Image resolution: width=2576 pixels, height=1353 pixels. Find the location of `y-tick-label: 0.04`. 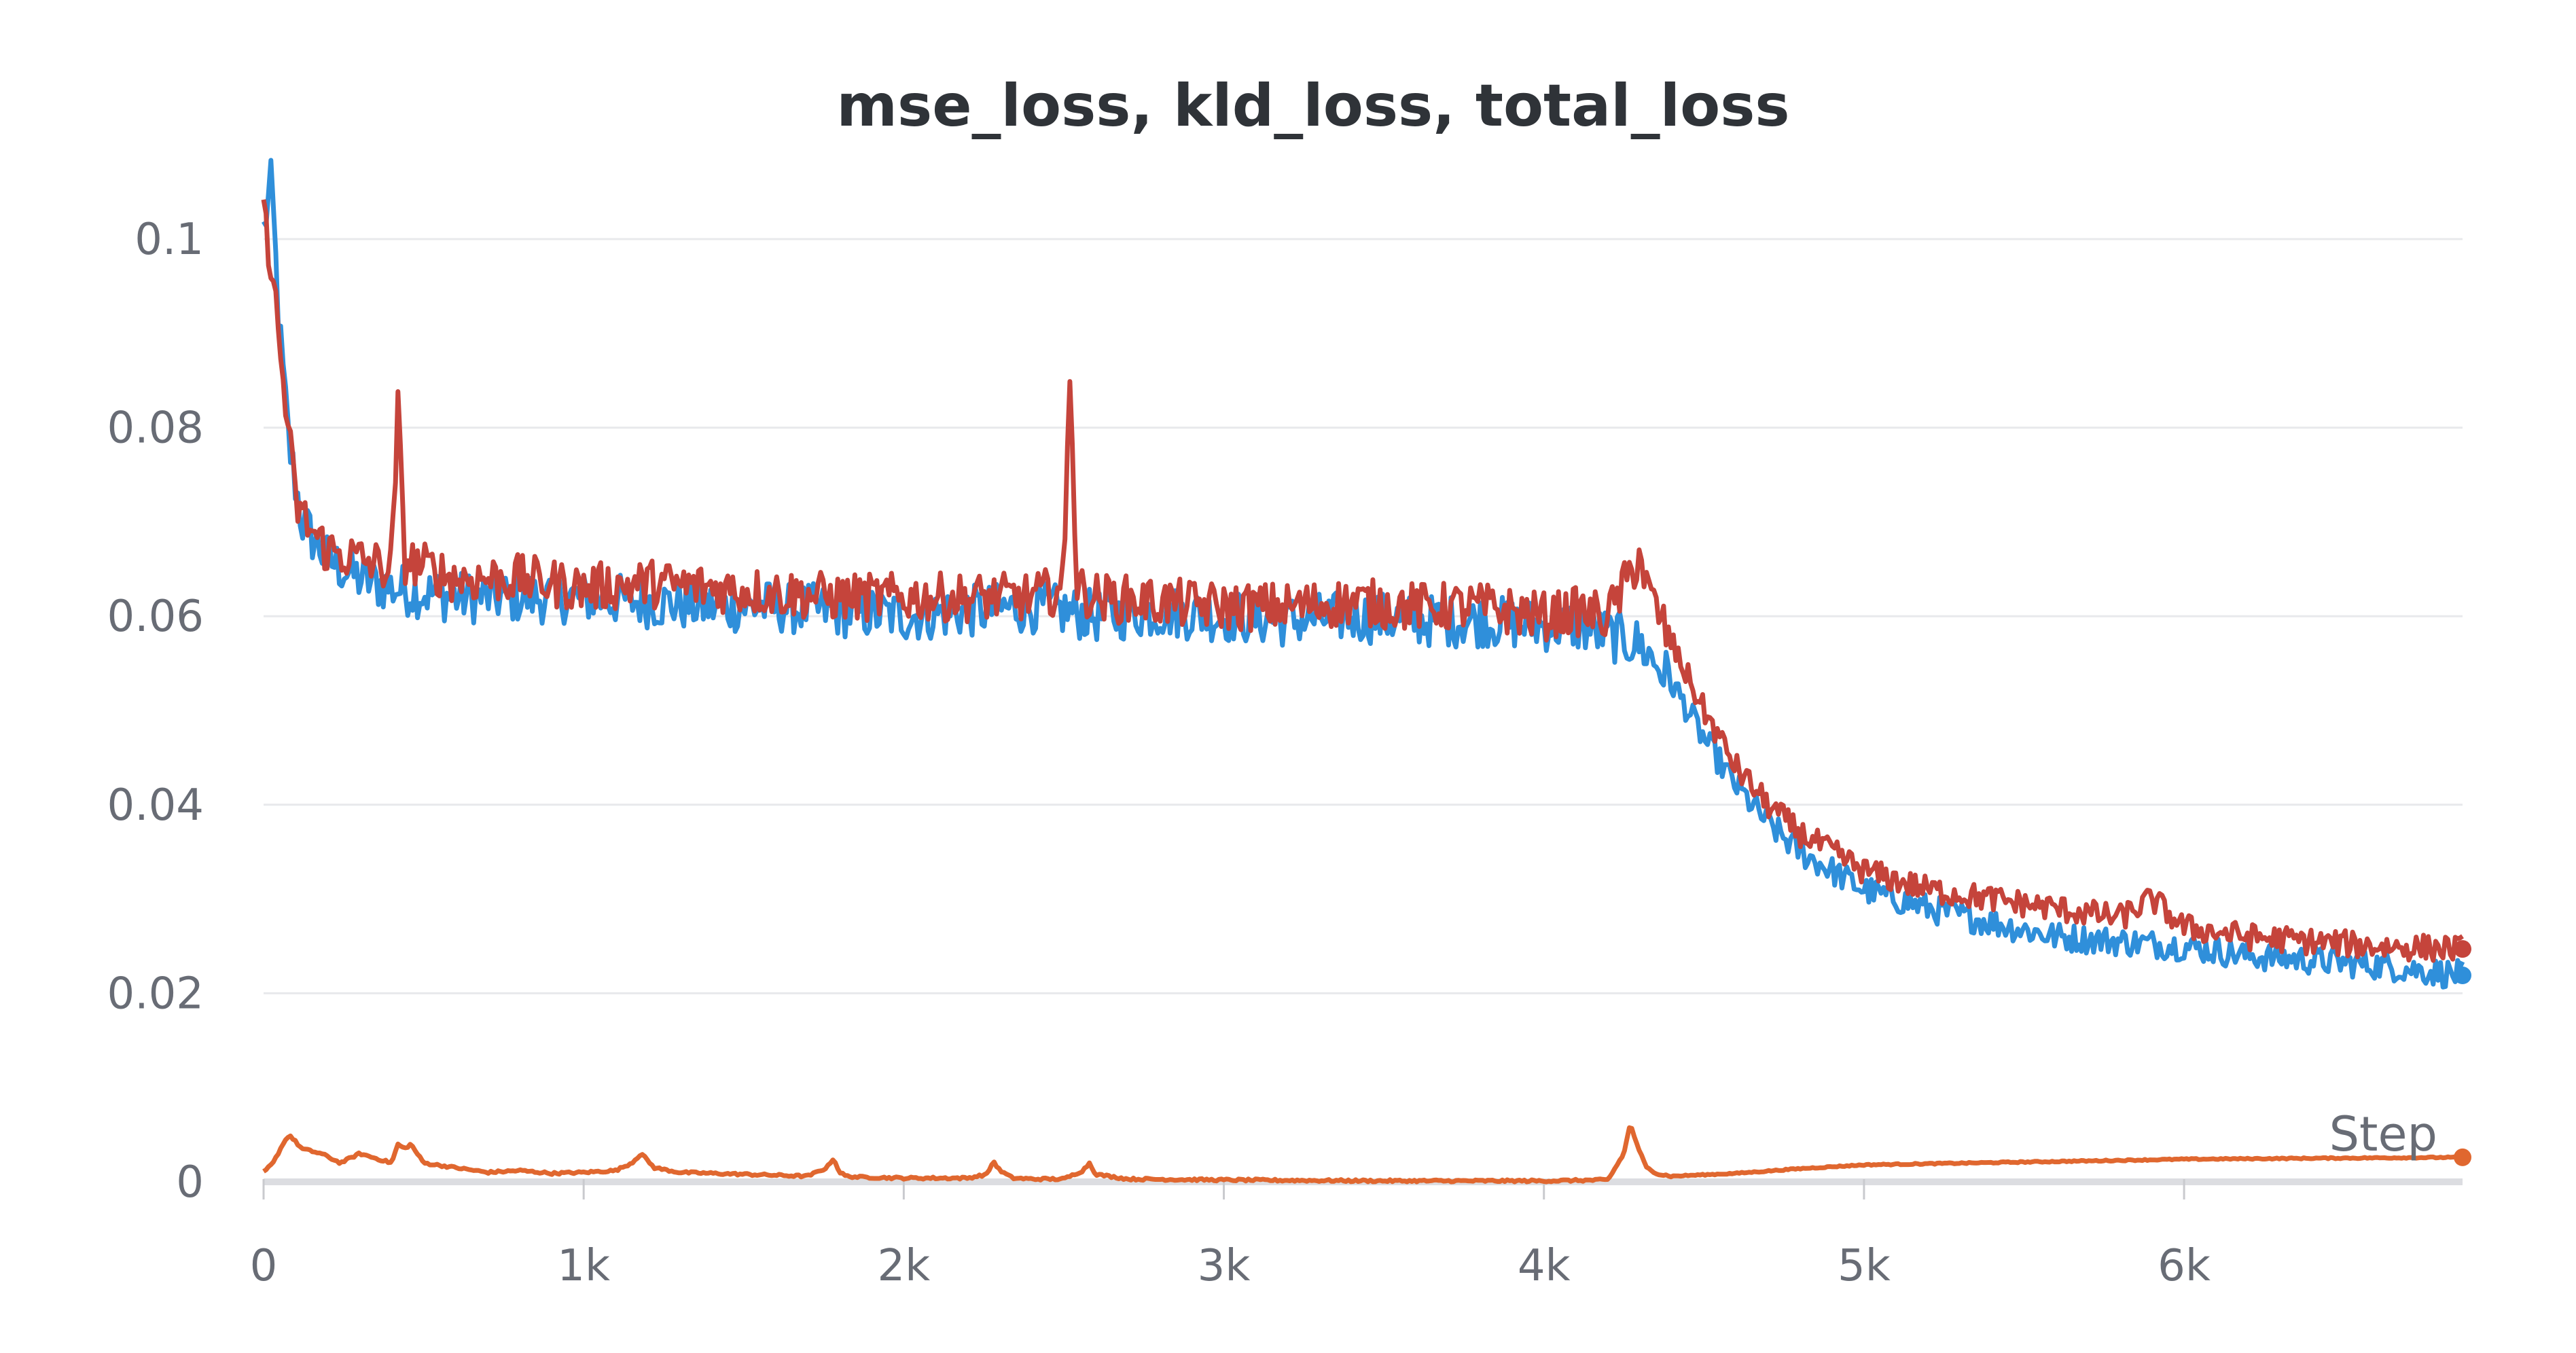

y-tick-label: 0.04 is located at coordinates (155, 805).